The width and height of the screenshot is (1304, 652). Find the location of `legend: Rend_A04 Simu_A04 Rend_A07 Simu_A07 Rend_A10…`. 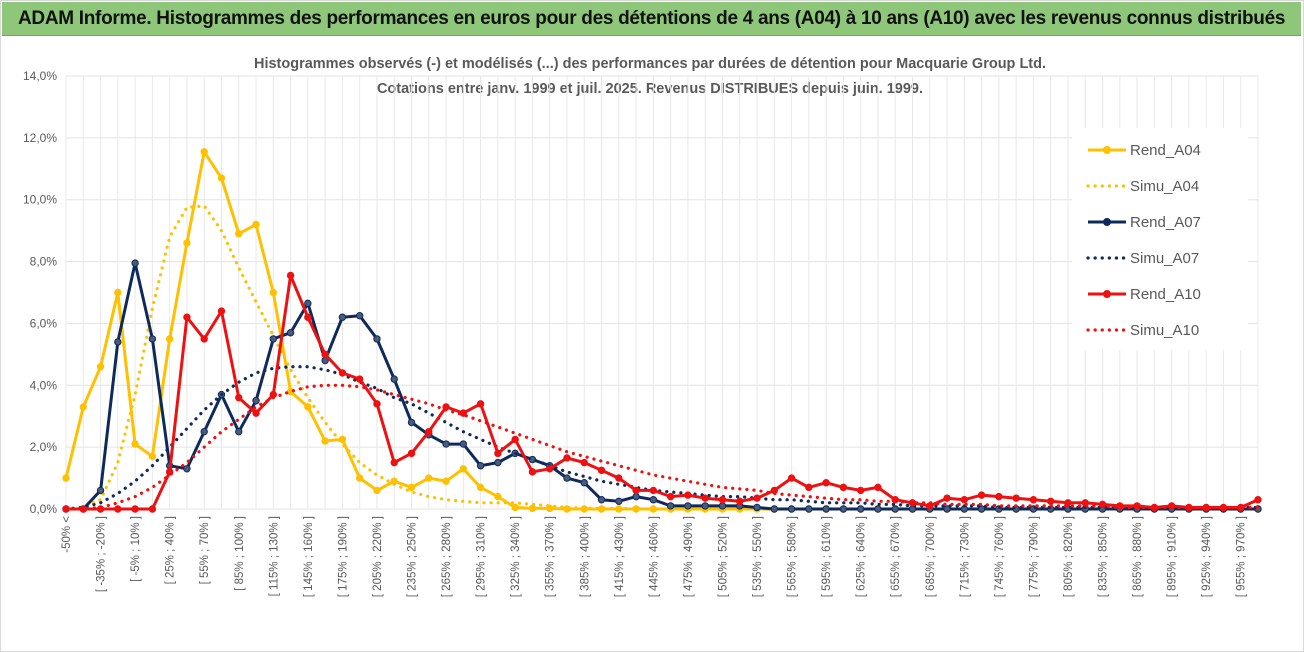

legend: Rend_A04 Simu_A04 Rend_A07 Simu_A07 Rend_A10… is located at coordinates (1160, 239).